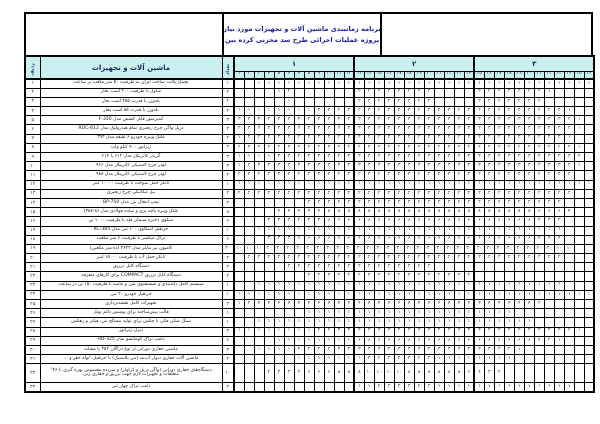 The width and height of the screenshot is (600, 424). What do you see at coordinates (32, 221) in the screenshot?
I see `row-number-cell: ۱۶` at bounding box center [32, 221].